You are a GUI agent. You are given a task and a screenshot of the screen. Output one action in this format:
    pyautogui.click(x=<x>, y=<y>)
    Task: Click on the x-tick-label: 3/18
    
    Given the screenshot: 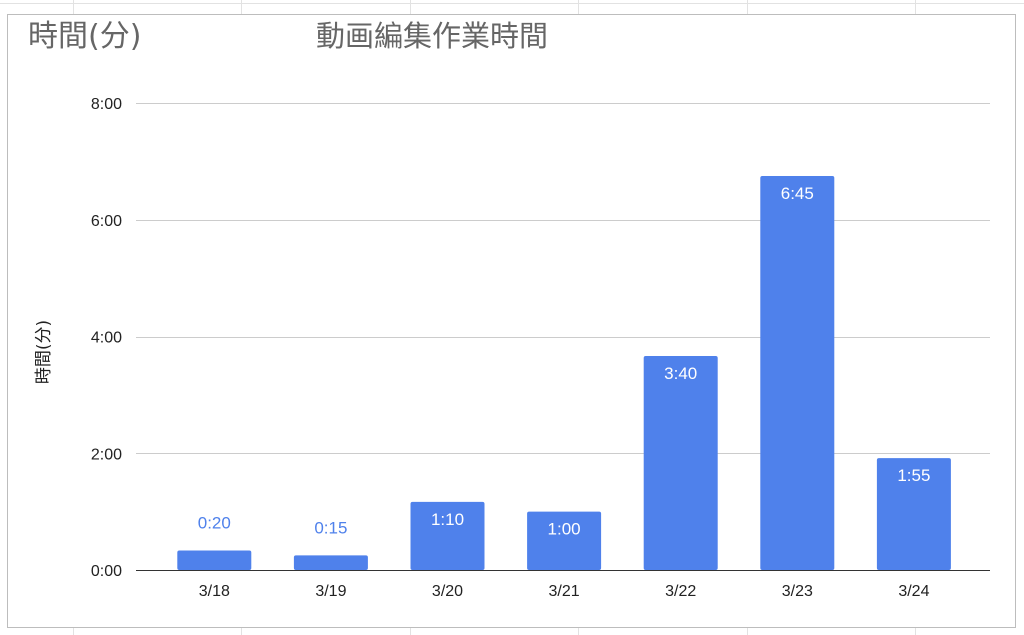 What is the action you would take?
    pyautogui.click(x=214, y=591)
    